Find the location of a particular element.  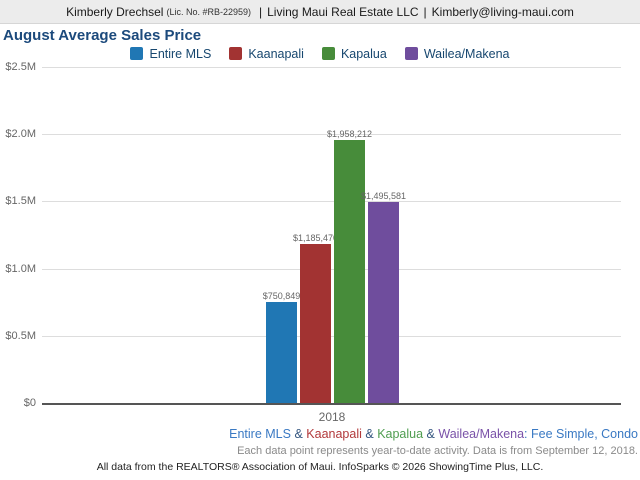

legend-swatch-wailea-makena-icon is located at coordinates (411, 53).